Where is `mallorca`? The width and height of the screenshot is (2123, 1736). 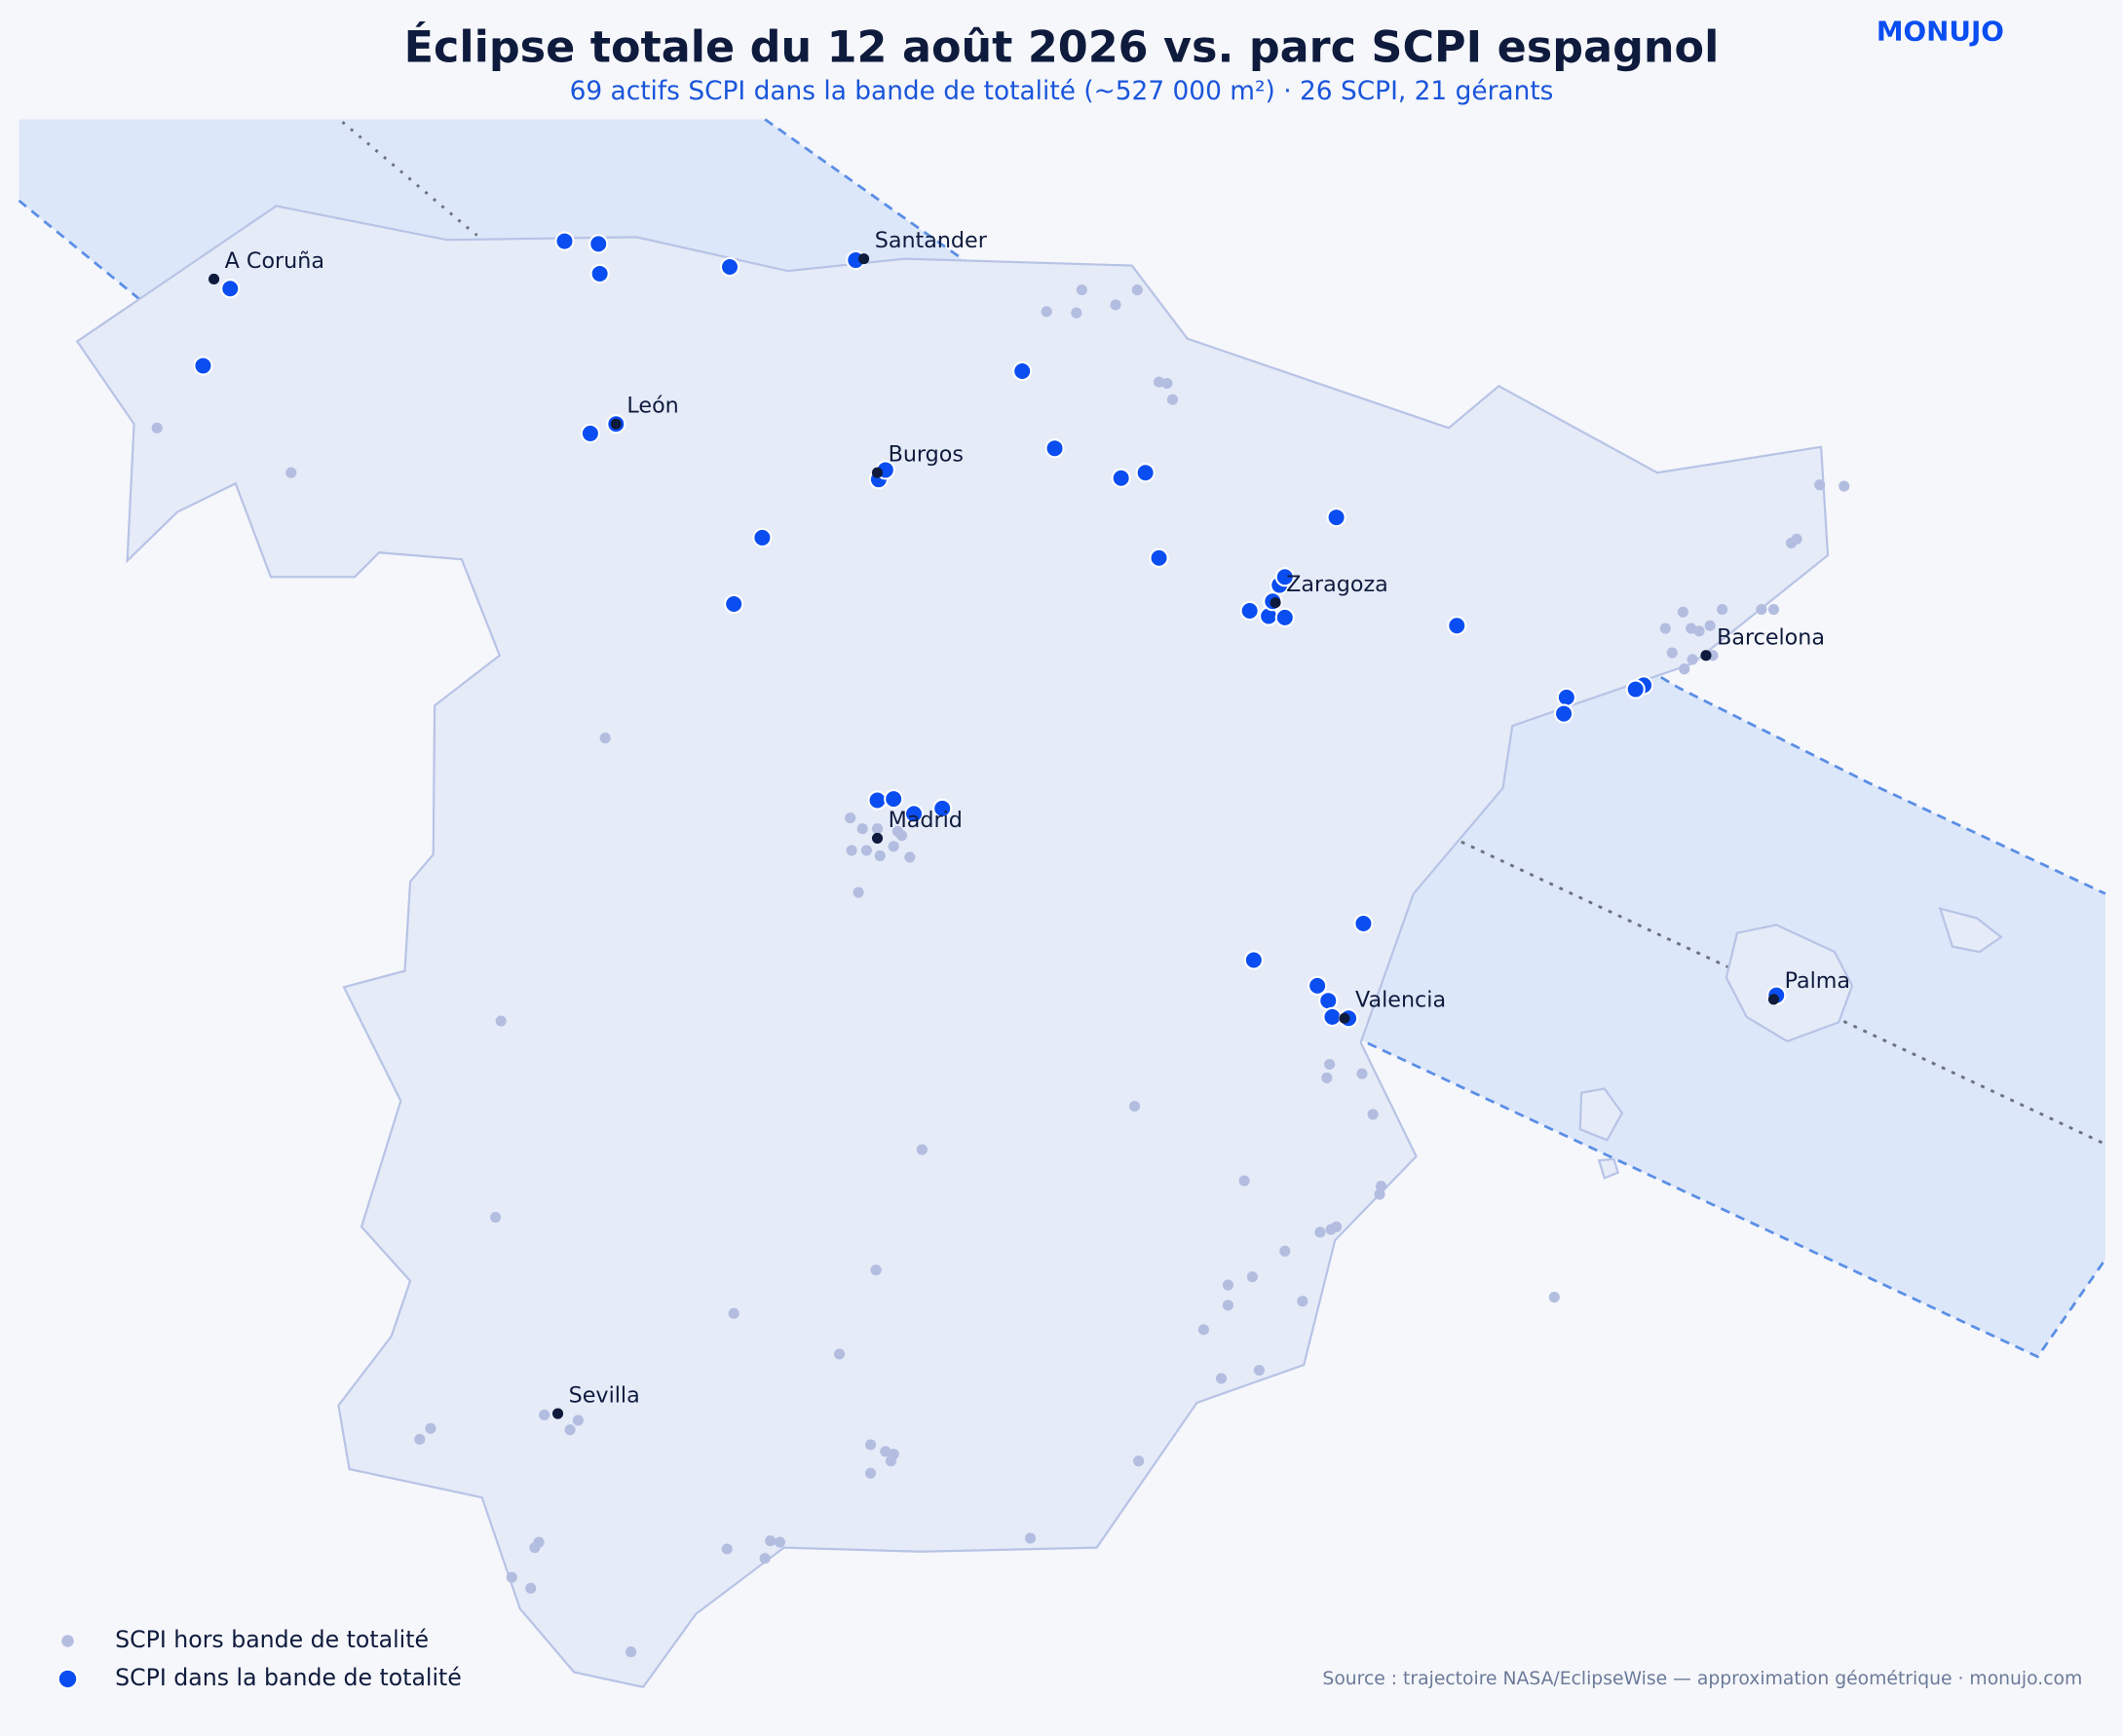
mallorca is located at coordinates (1789, 983).